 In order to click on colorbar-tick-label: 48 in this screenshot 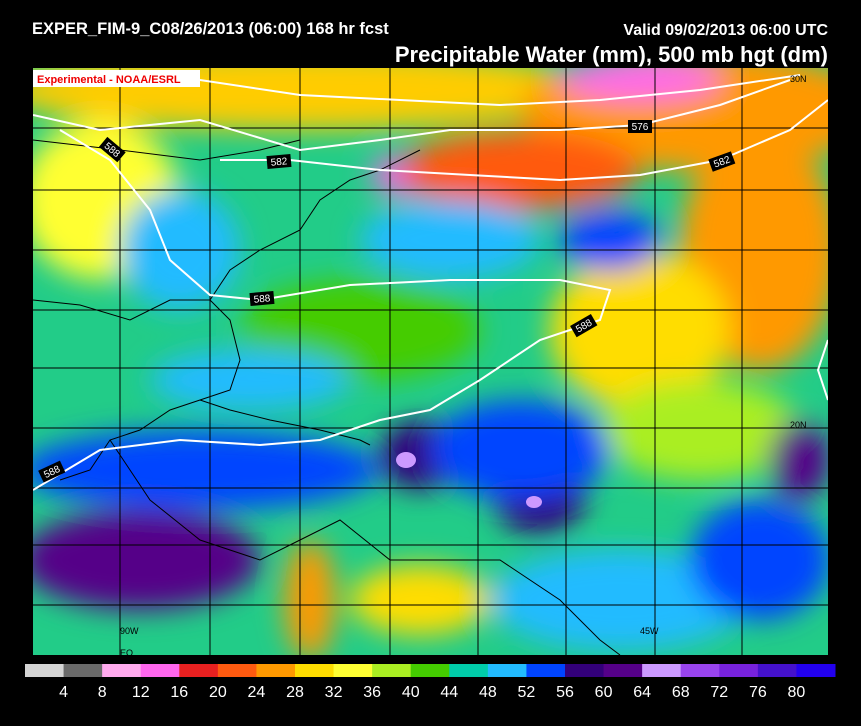, I will do `click(488, 692)`.